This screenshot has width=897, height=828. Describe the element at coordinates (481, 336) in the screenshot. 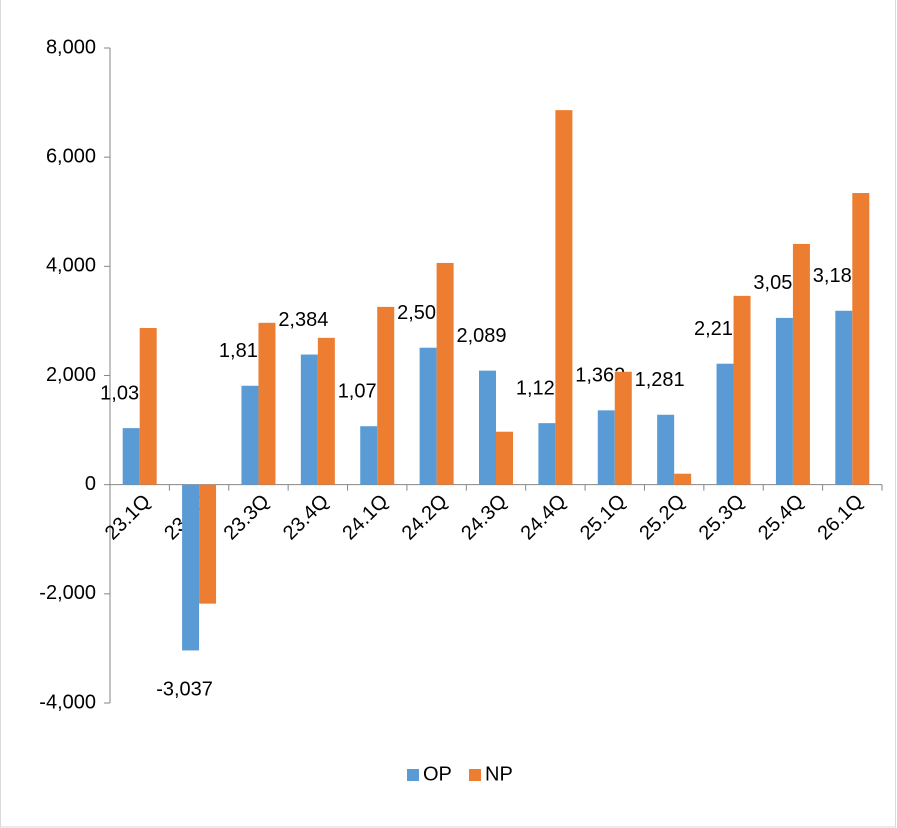

I see `data-label: 2,089` at that location.